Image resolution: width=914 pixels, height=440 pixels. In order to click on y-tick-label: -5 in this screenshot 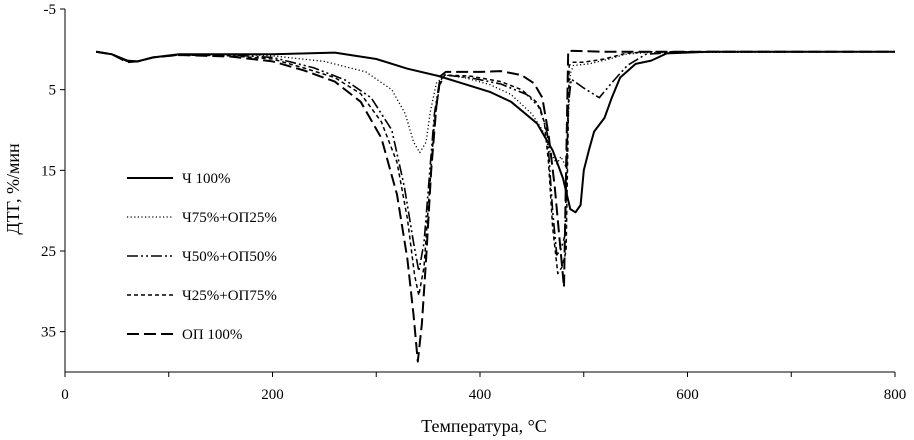, I will do `click(50, 10)`.